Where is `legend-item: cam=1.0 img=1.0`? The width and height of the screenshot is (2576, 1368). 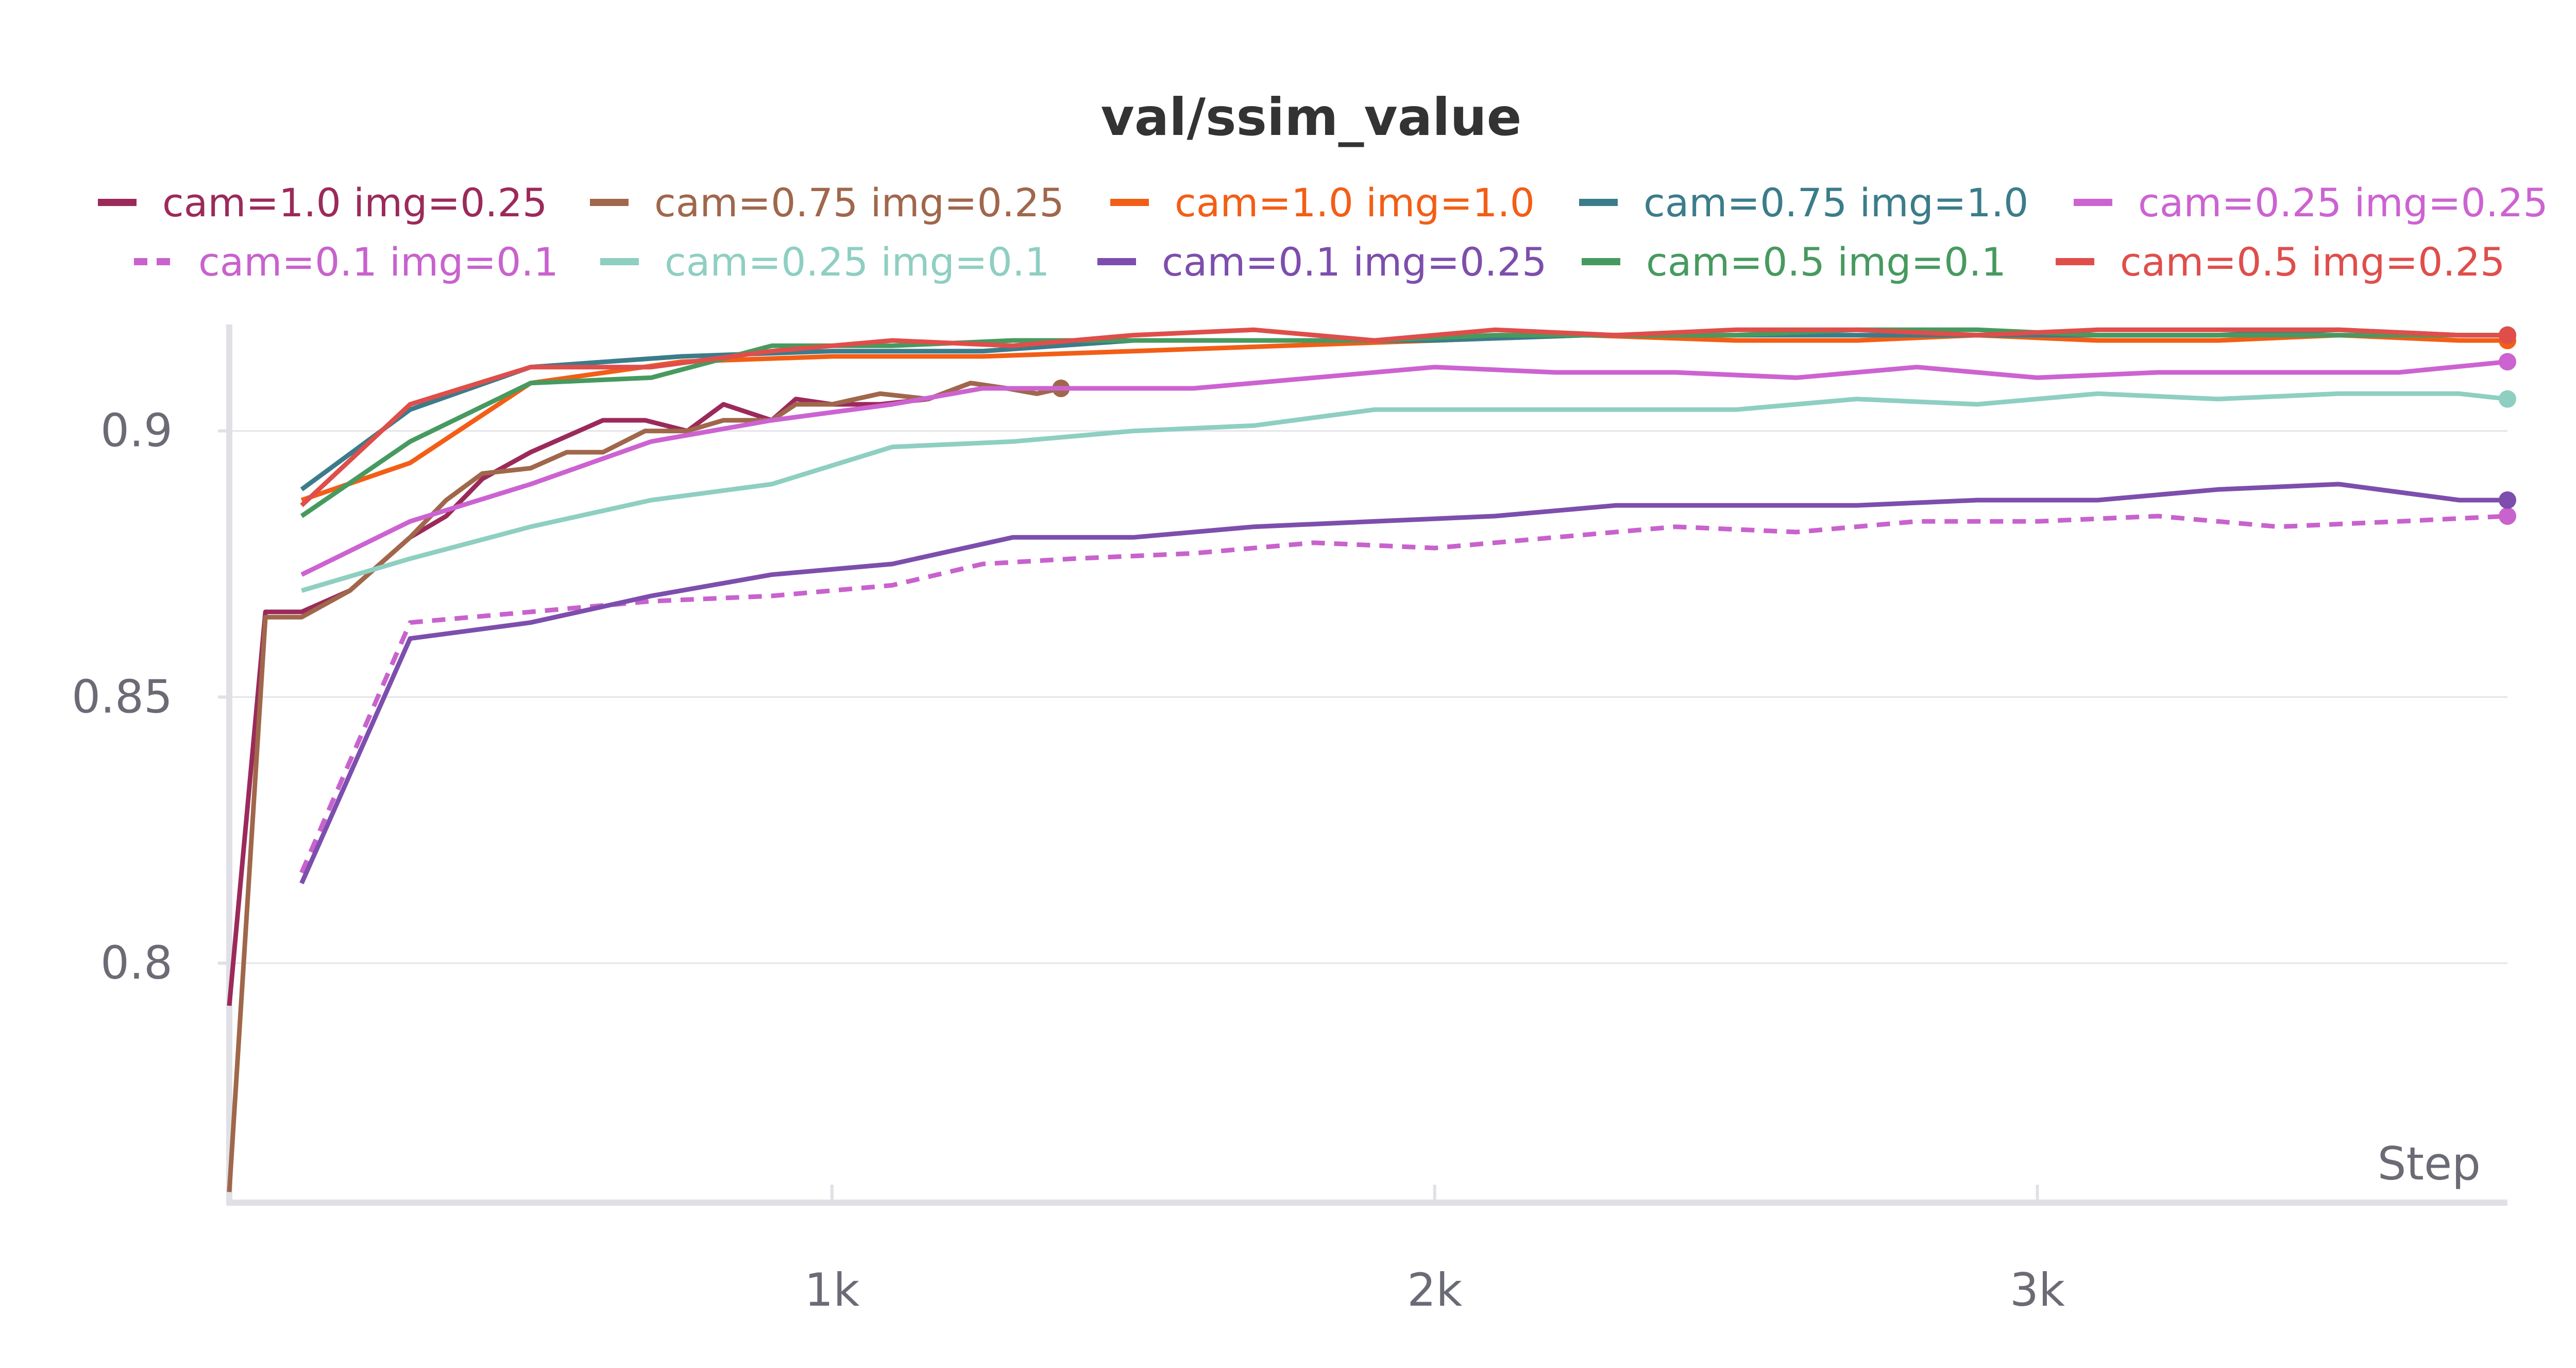
legend-item: cam=1.0 img=1.0 is located at coordinates (1322, 203).